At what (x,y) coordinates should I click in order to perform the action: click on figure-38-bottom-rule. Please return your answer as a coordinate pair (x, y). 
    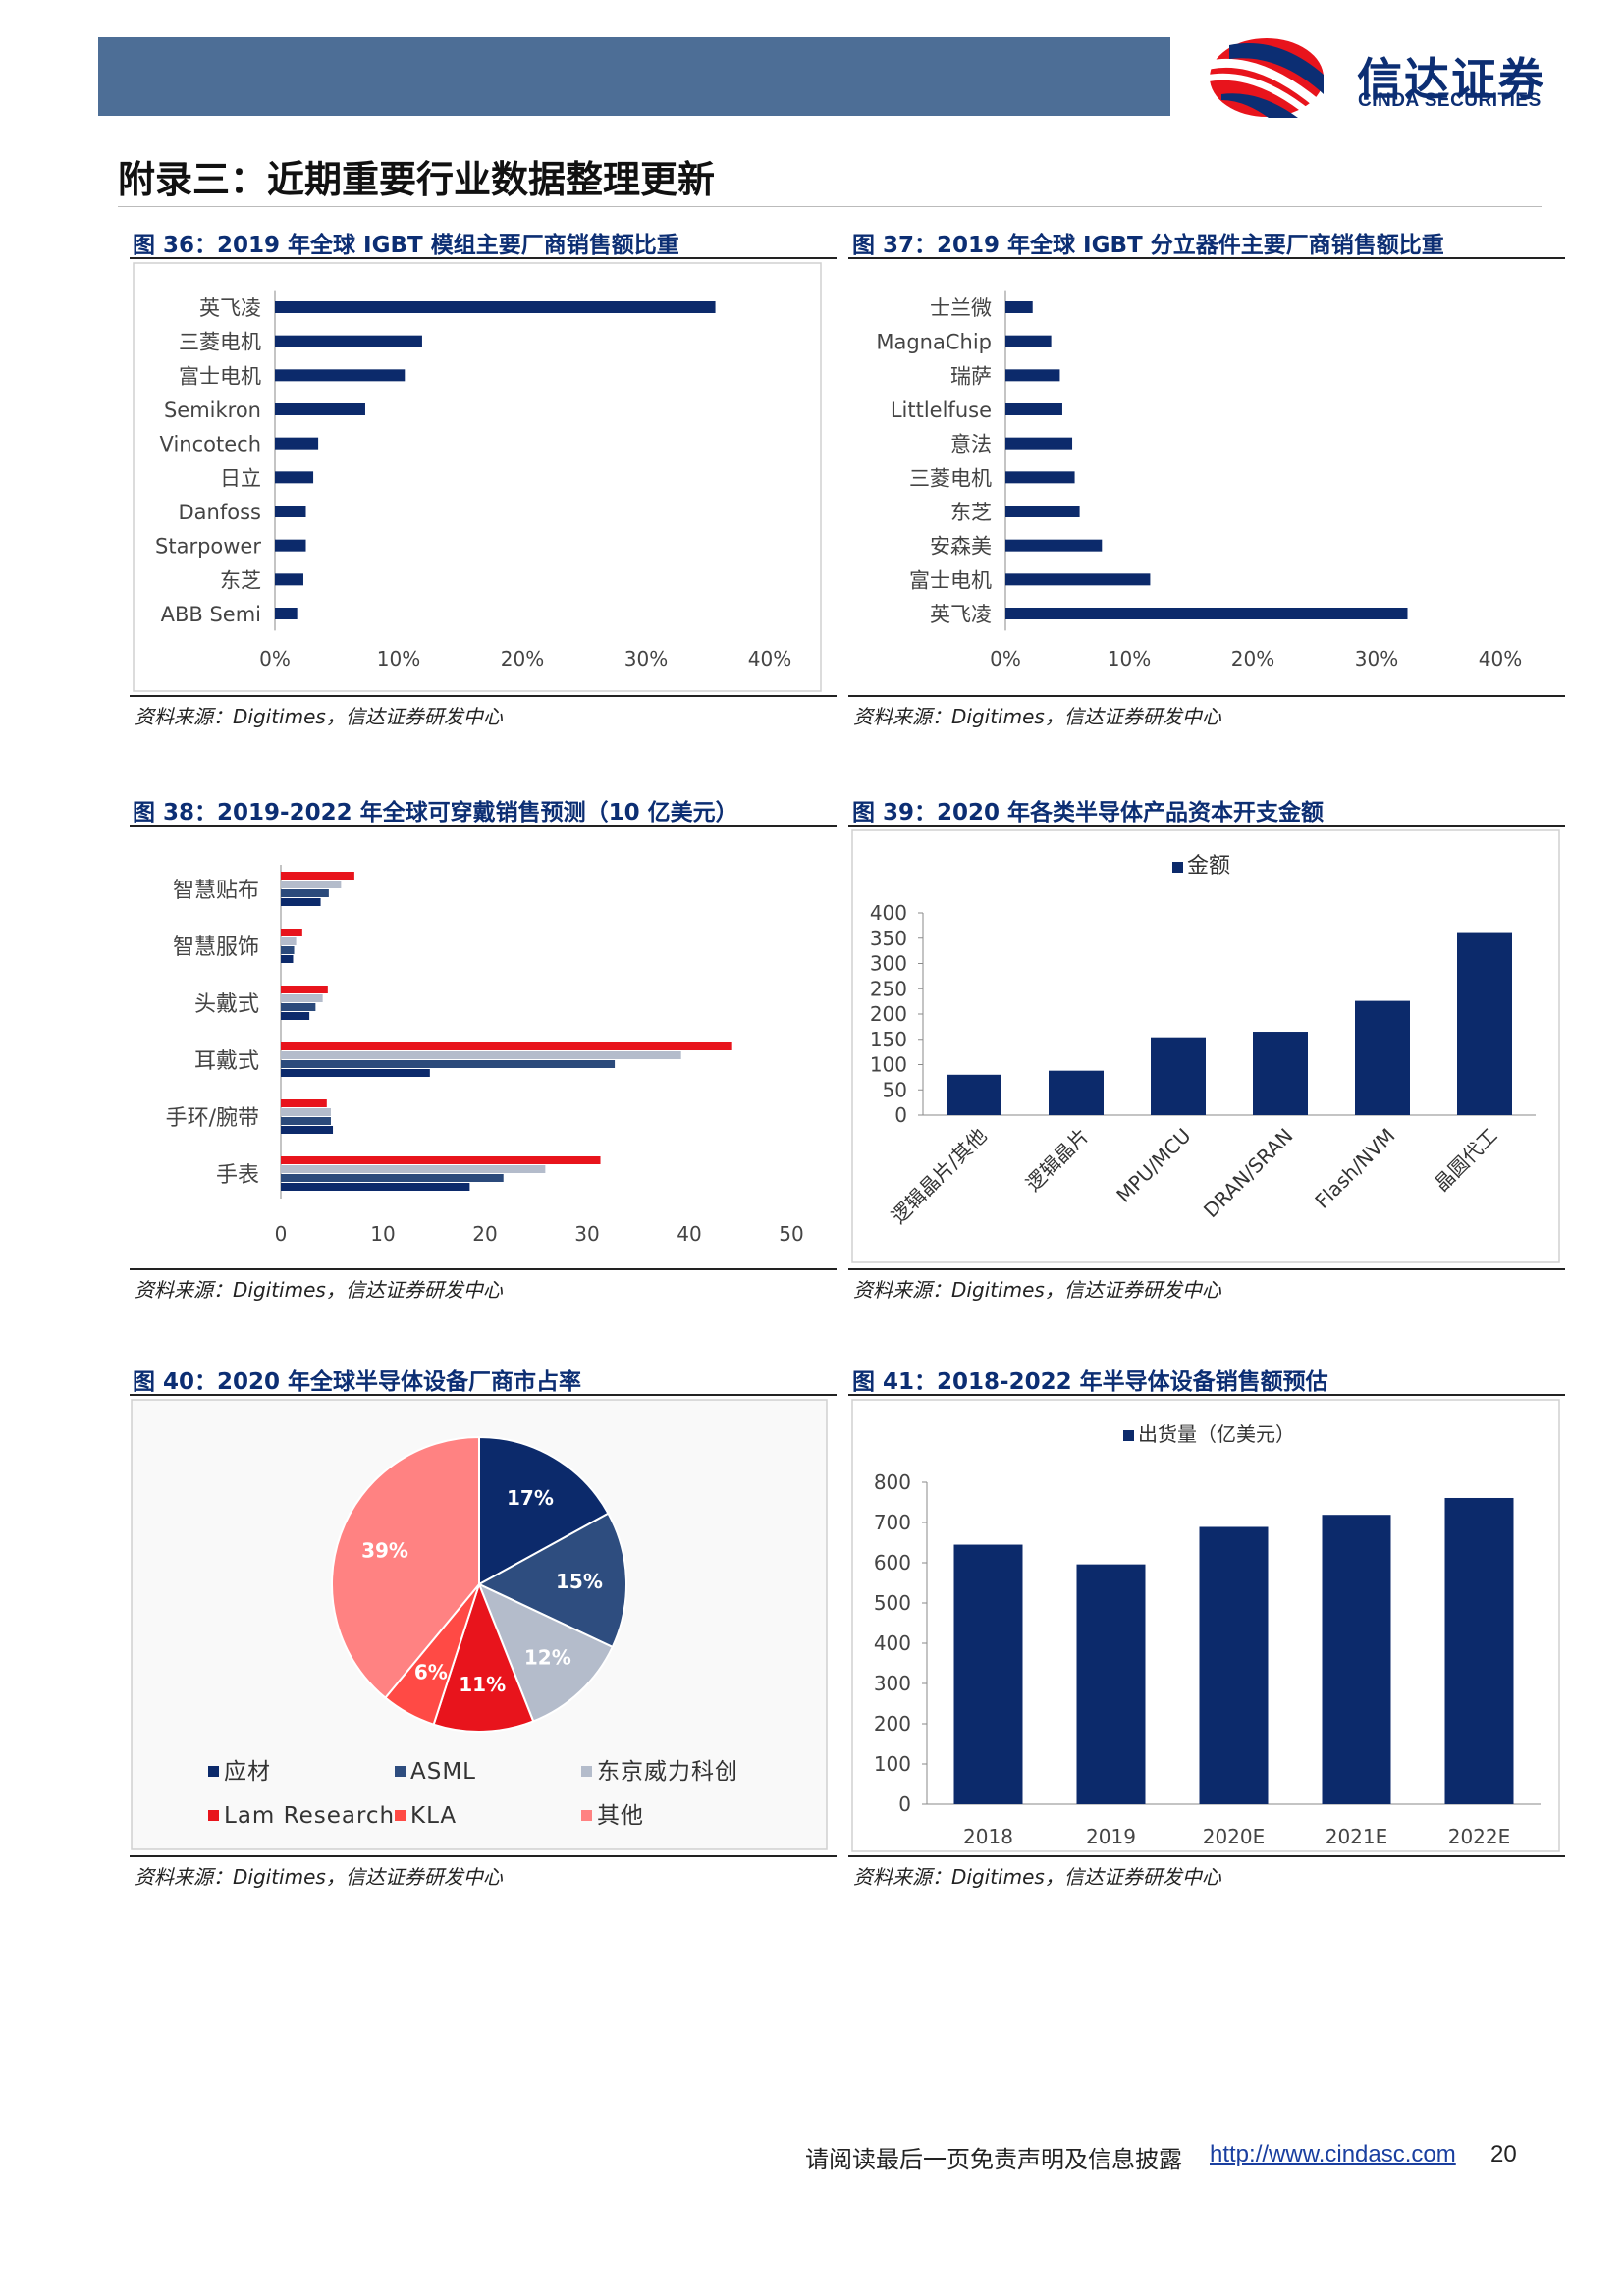
    Looking at the image, I should click on (483, 1269).